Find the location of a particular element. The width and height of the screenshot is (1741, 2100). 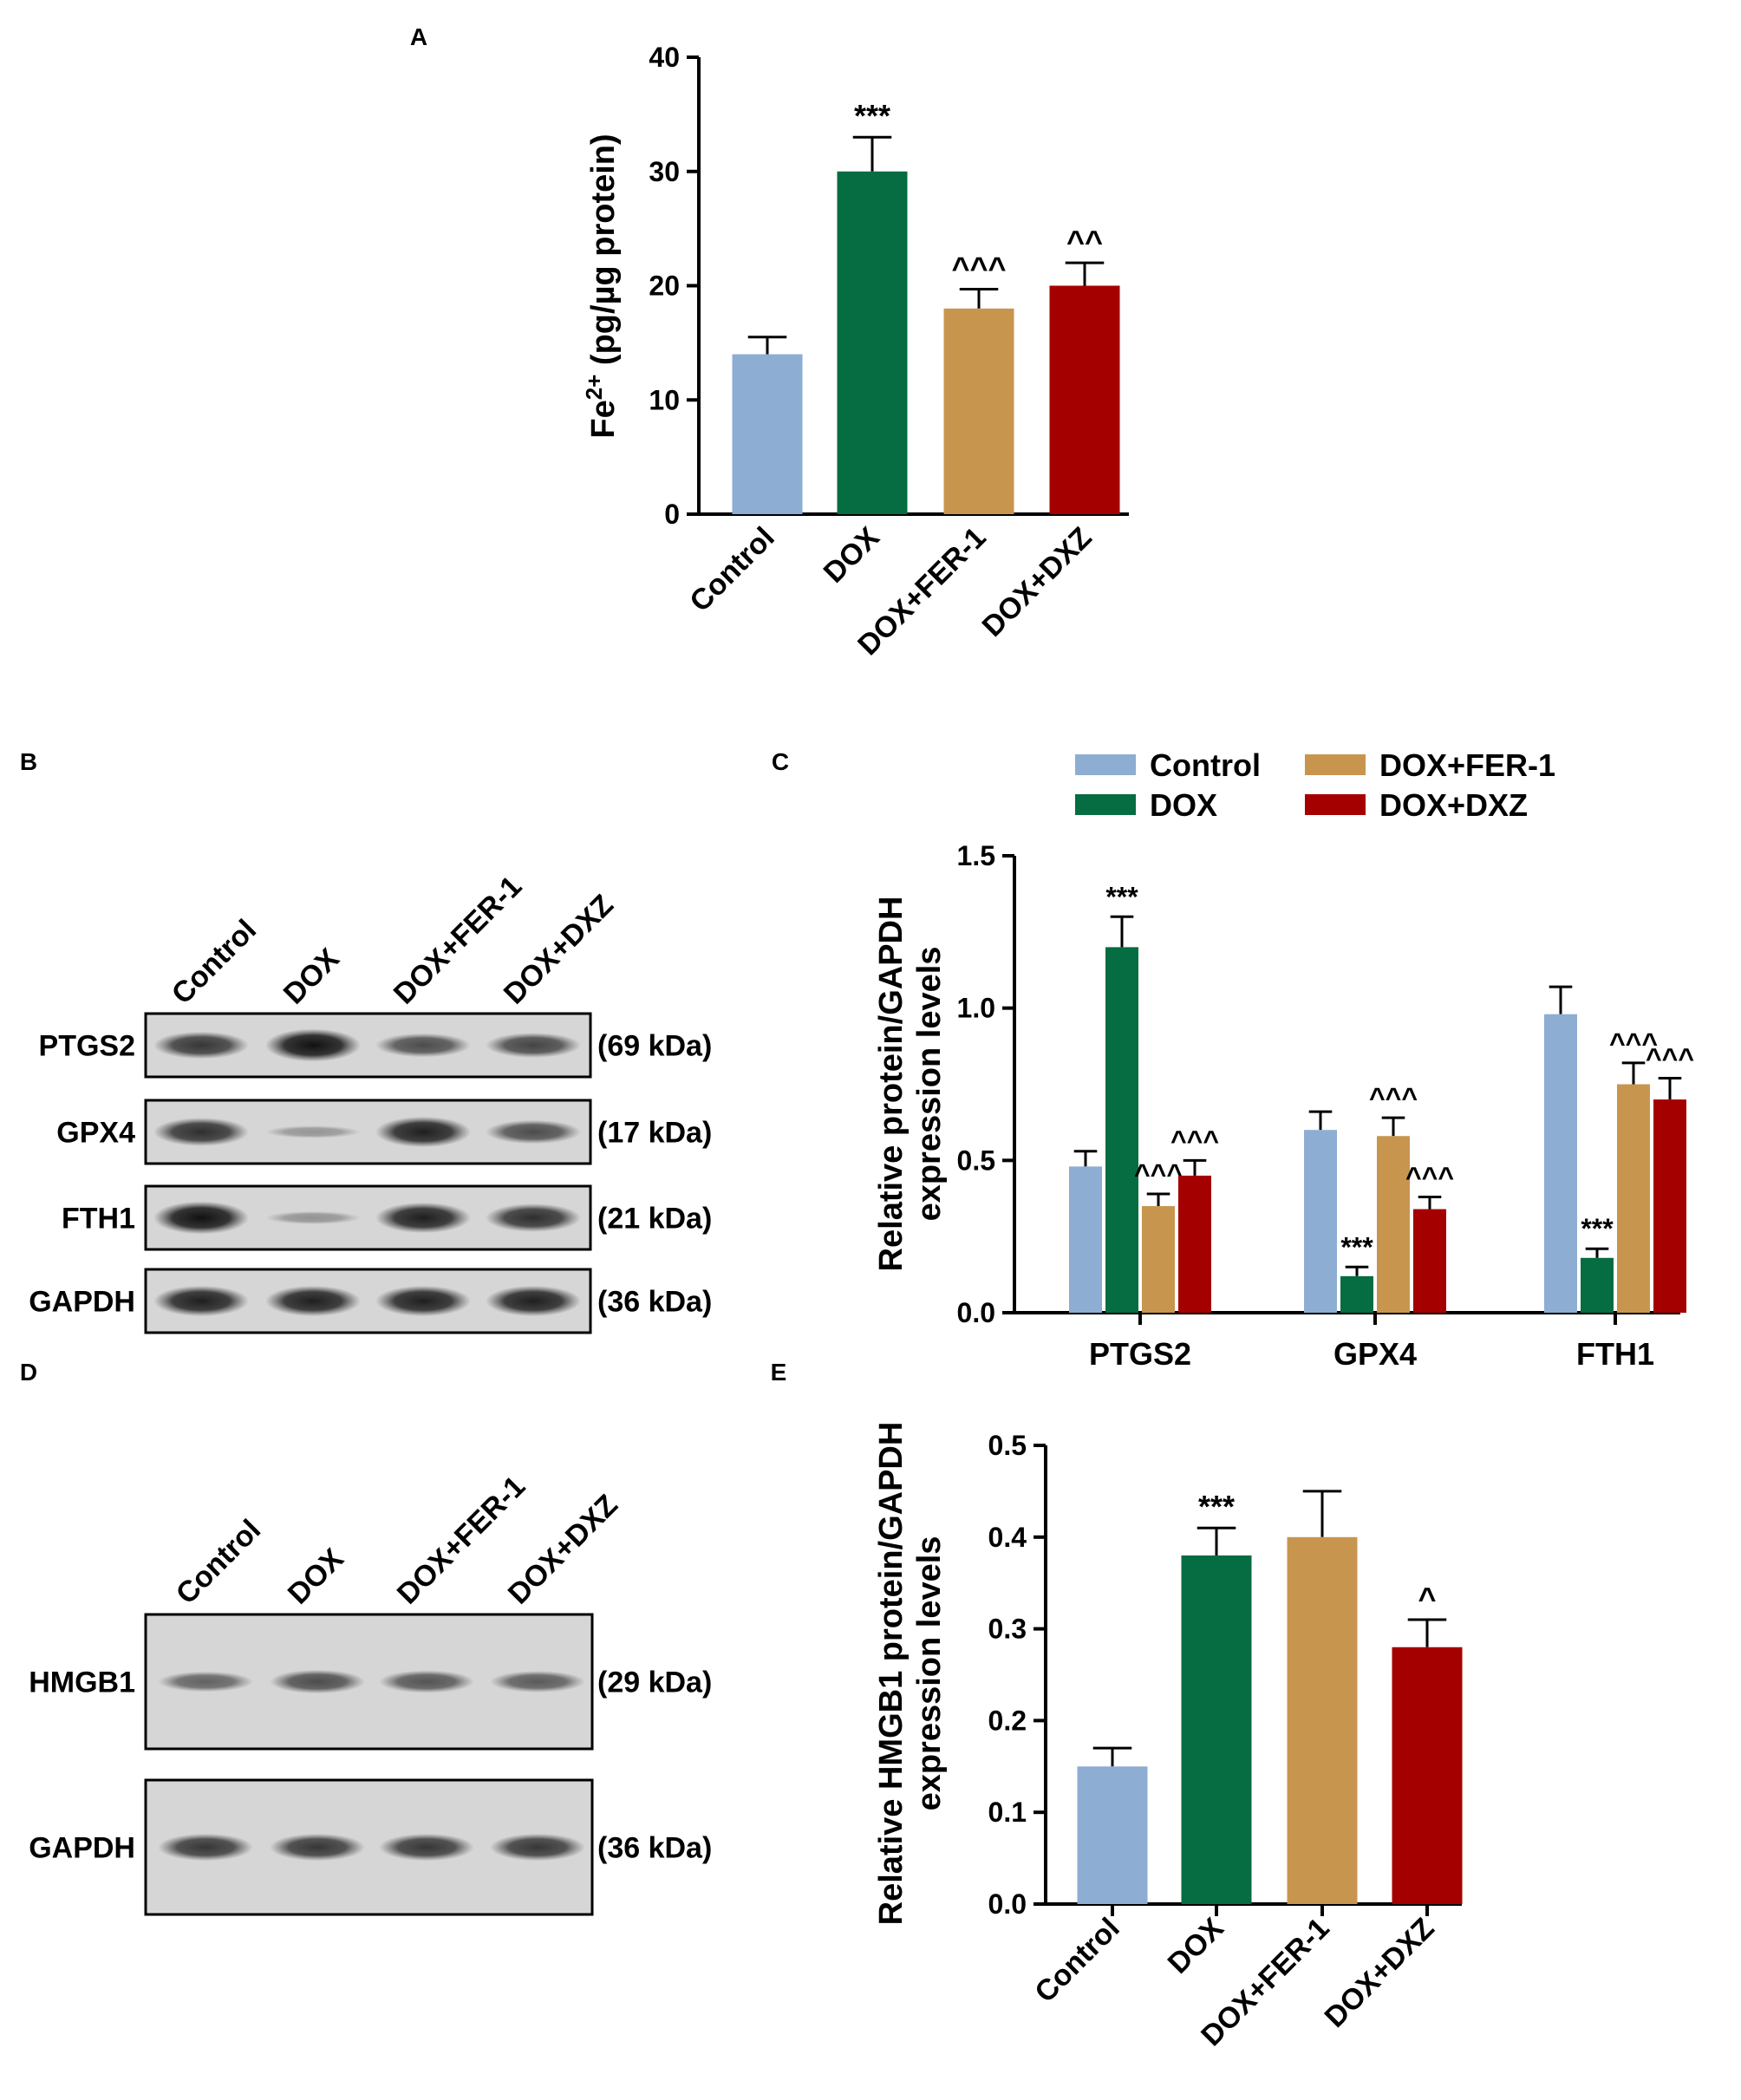

blot_D-row-label-0: HMGB1 is located at coordinates (82, 1682).